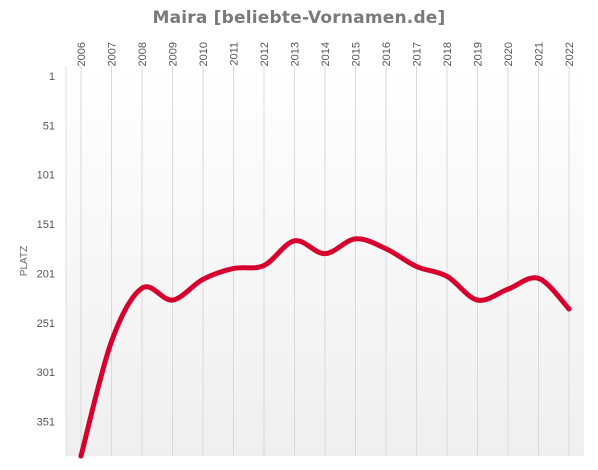  I want to click on x-tick-label: 2013, so click(296, 54).